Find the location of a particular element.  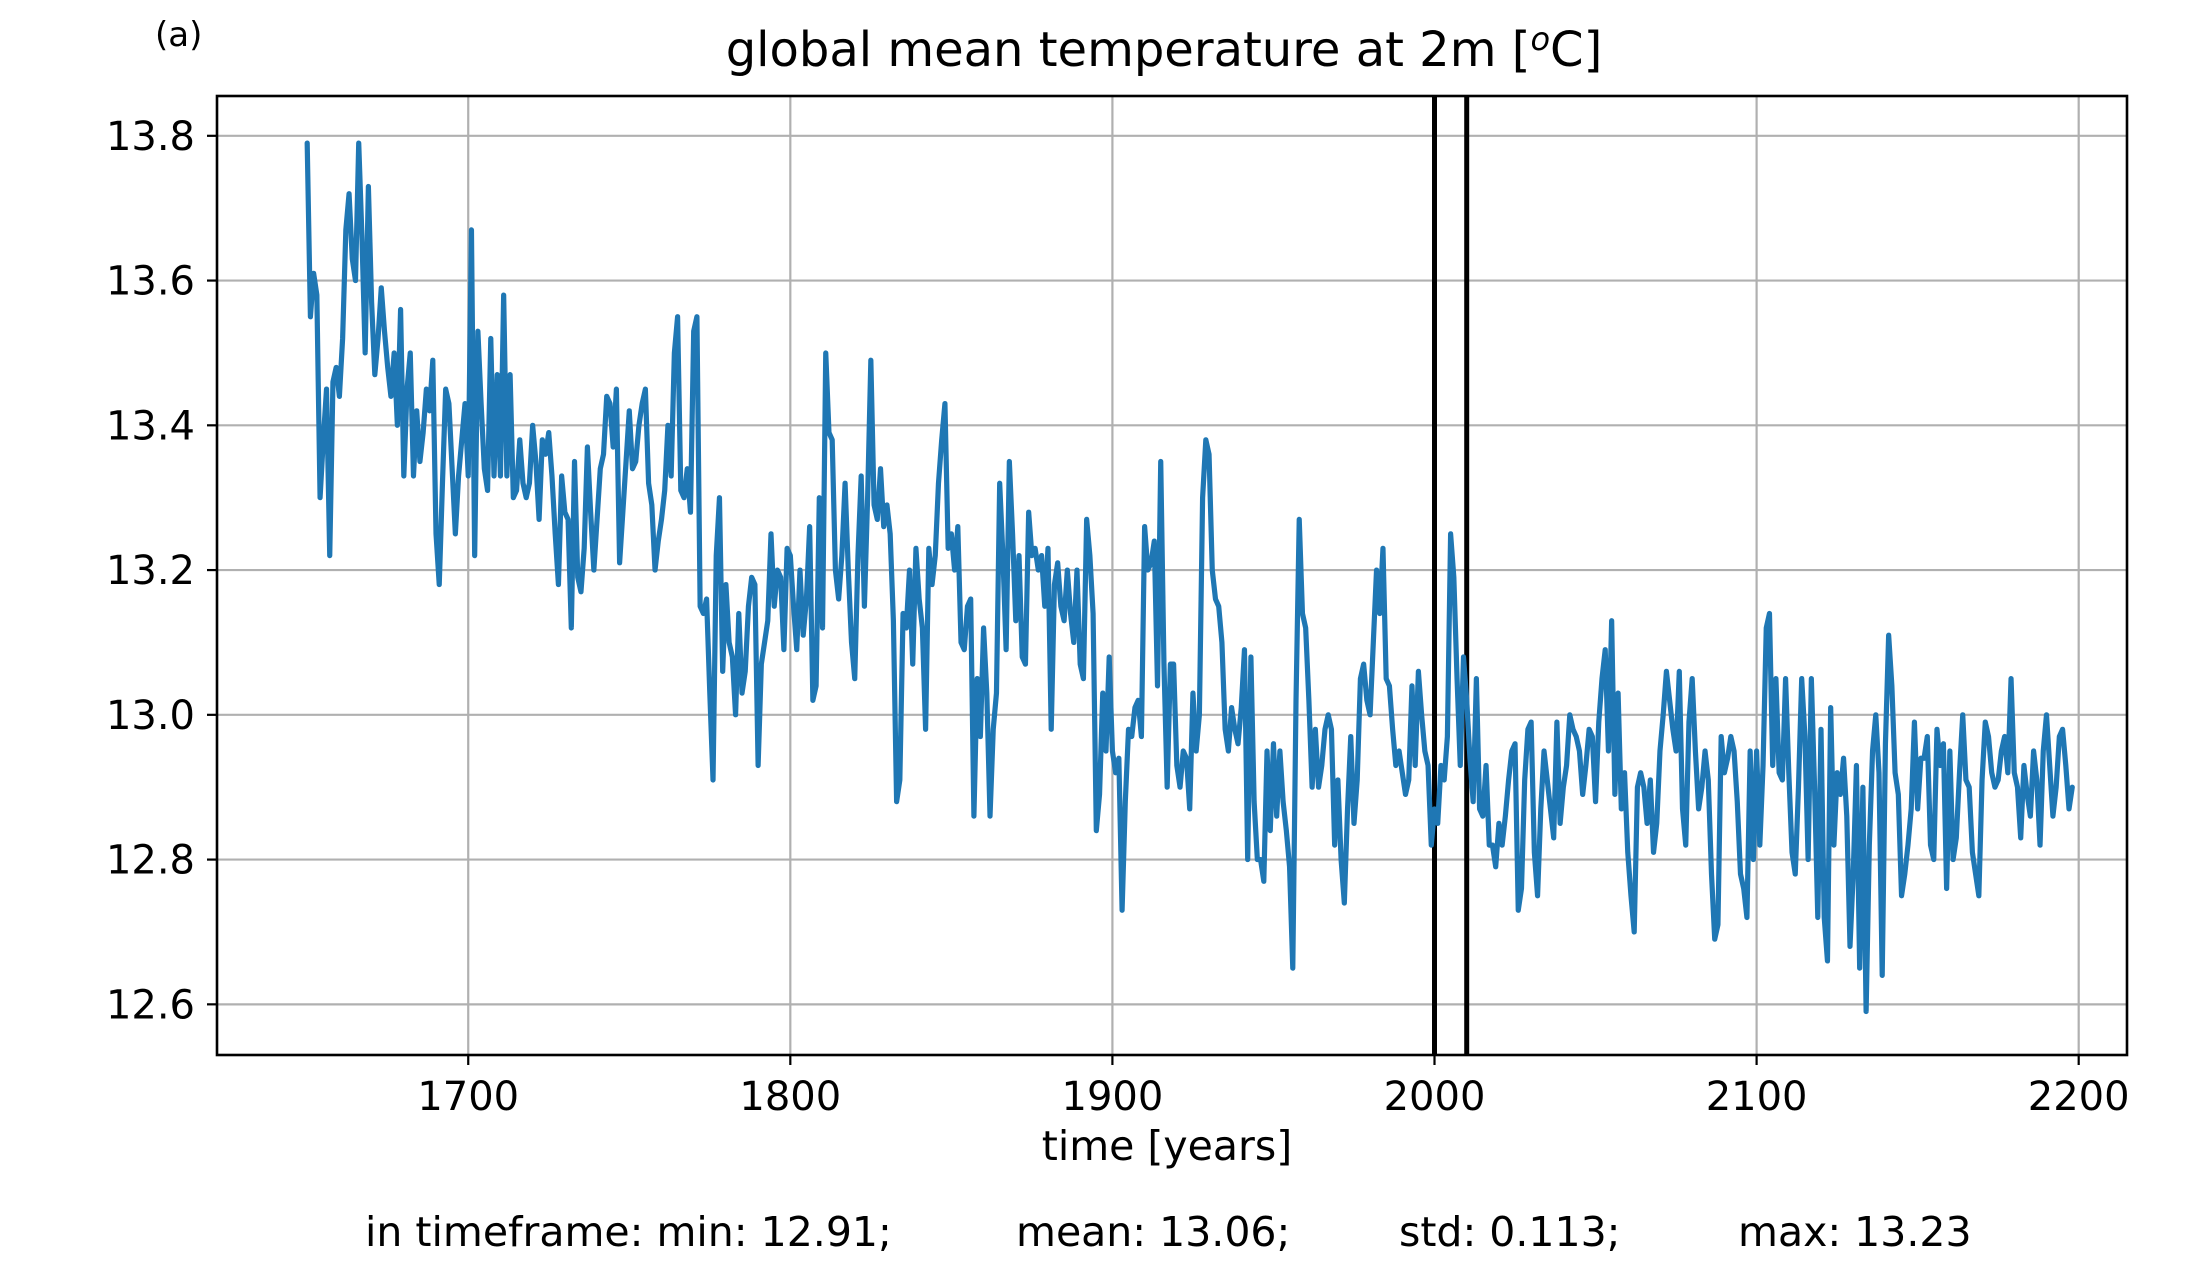

stats-mean: mean: 13.06; is located at coordinates (1153, 1232).